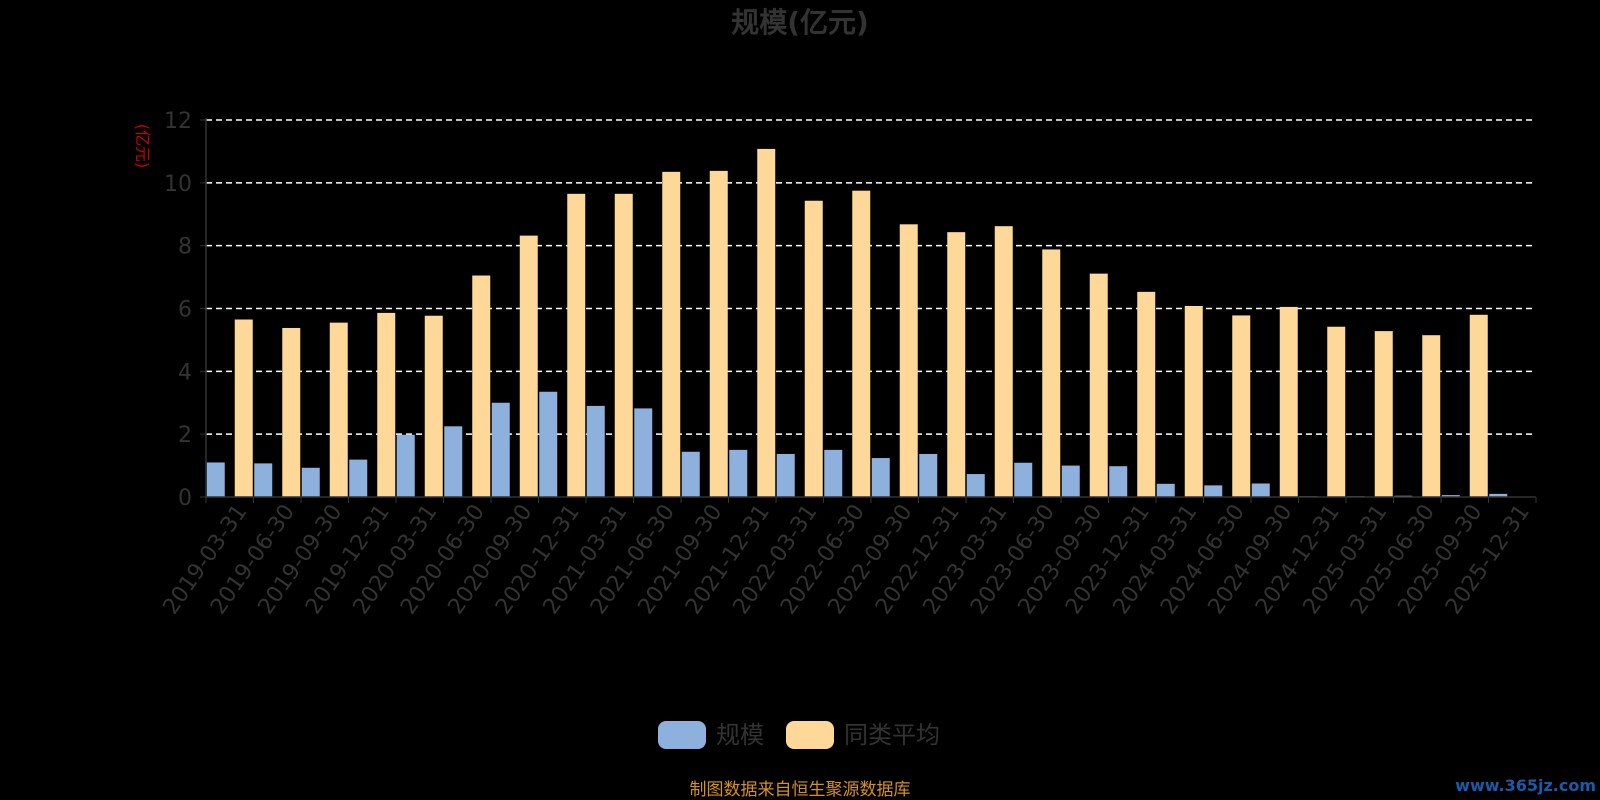 This screenshot has height=800, width=1600. I want to click on y-tick-label: 6, so click(185, 310).